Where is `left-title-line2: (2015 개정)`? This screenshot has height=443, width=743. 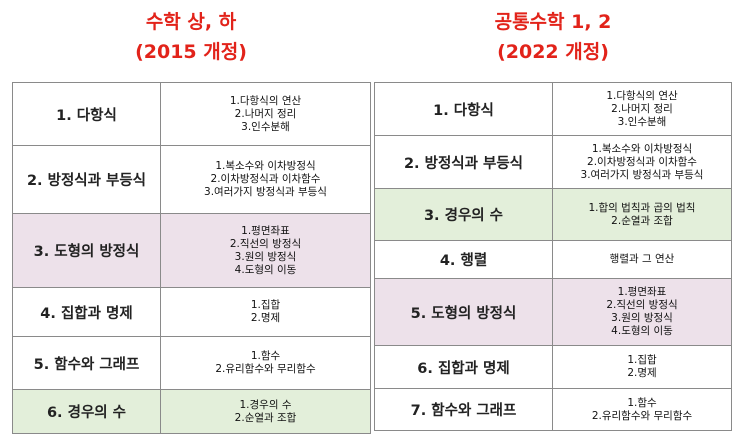
left-title-line2: (2015 개정) is located at coordinates (191, 52).